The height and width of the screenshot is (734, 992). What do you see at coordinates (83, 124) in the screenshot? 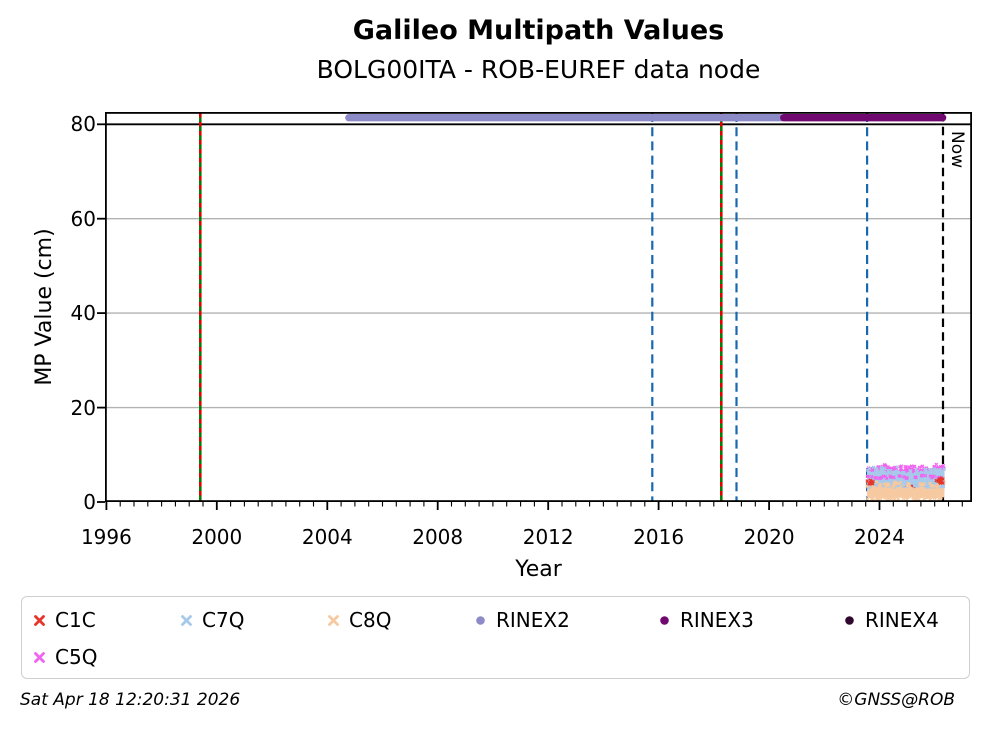
I see `y-tick-label: 80` at bounding box center [83, 124].